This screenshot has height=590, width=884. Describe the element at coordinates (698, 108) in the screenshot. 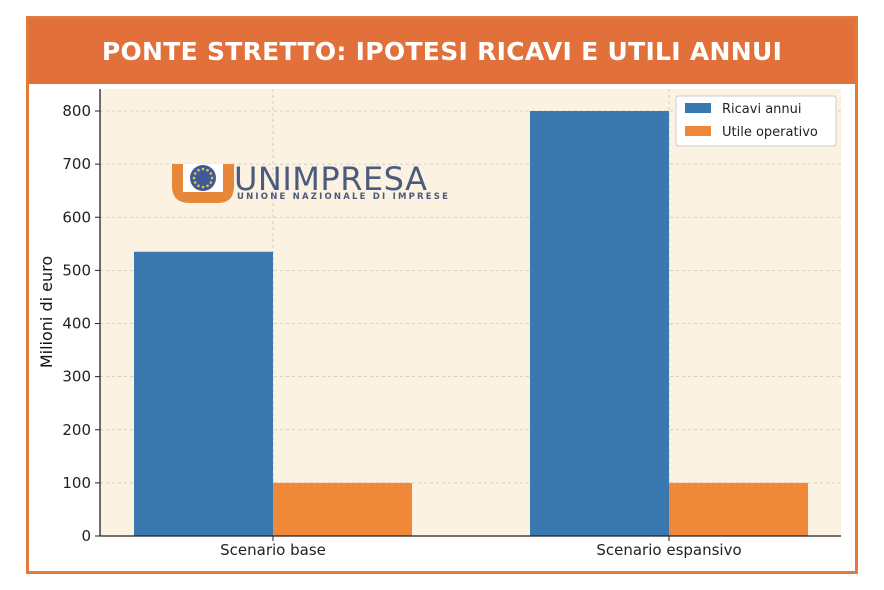

I see `legend-swatch-ricavi` at that location.